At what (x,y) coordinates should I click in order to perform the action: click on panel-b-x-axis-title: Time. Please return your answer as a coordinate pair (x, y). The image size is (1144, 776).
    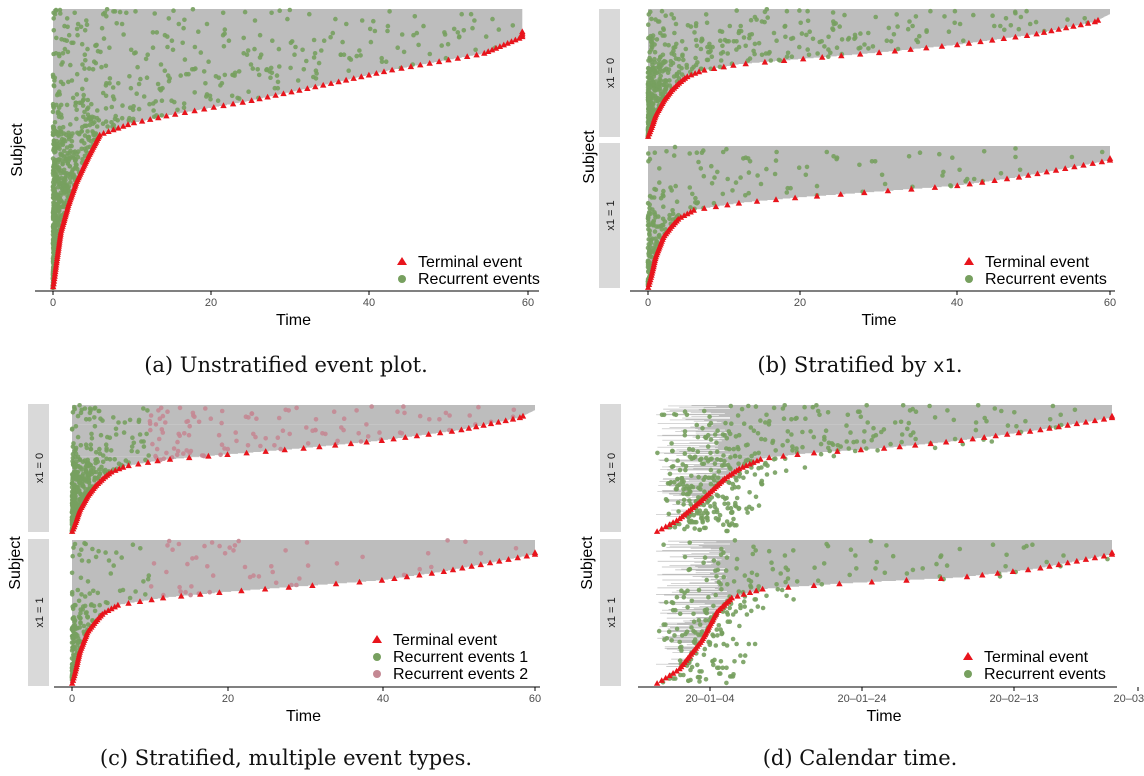
    Looking at the image, I should click on (879, 320).